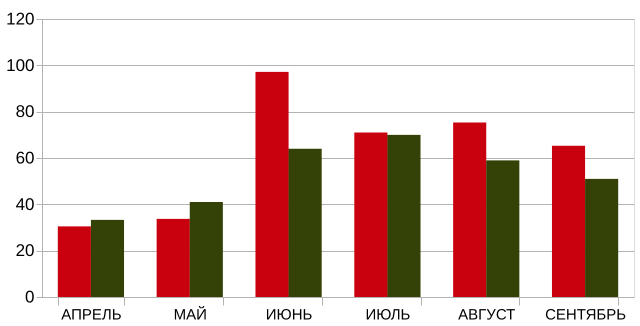  I want to click on x-tick-label: МАЙ, so click(190, 315).